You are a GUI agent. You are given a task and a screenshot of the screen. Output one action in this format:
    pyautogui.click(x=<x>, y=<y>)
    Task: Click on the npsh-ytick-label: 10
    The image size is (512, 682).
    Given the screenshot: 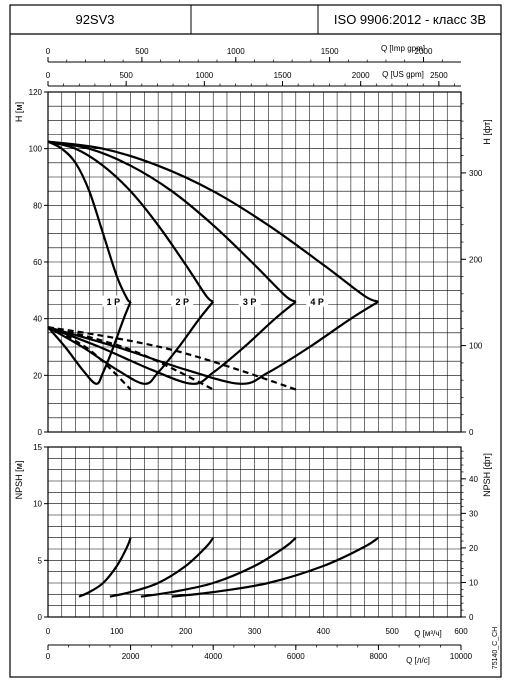 What is the action you would take?
    pyautogui.click(x=37, y=504)
    